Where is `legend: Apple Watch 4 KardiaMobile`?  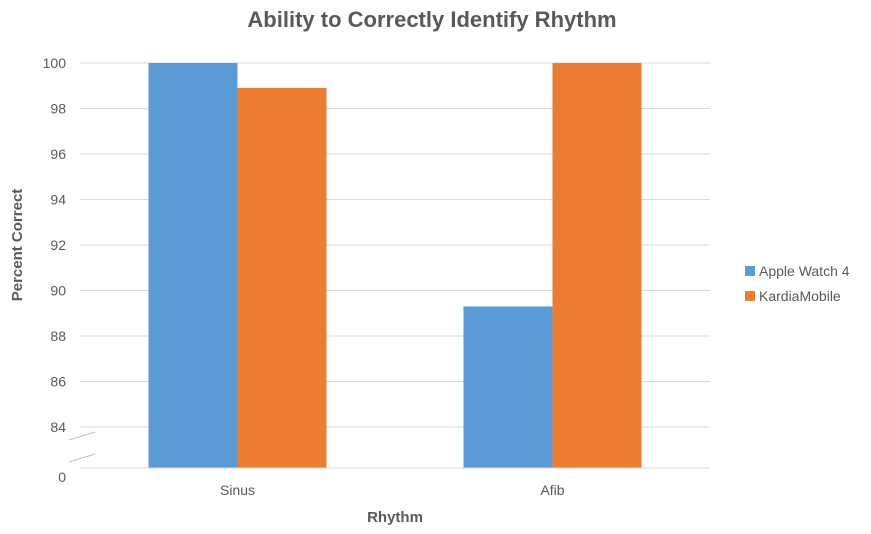
legend: Apple Watch 4 KardiaMobile is located at coordinates (797, 283).